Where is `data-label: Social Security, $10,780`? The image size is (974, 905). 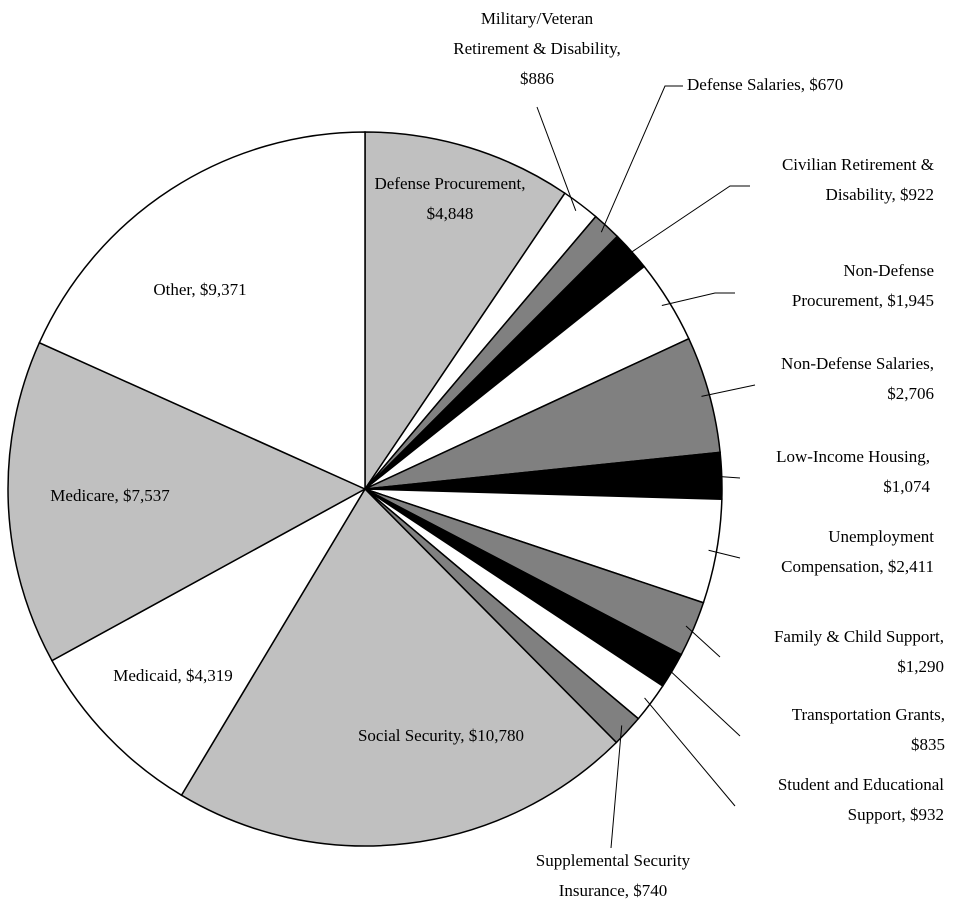
data-label: Social Security, $10,780 is located at coordinates (441, 735).